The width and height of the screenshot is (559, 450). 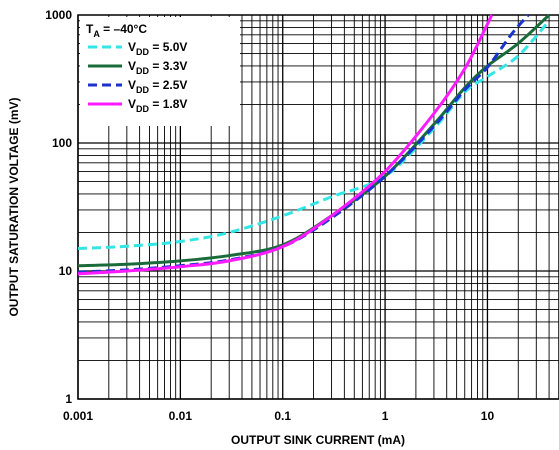 What do you see at coordinates (318, 440) in the screenshot?
I see `x-axis-label: OUTPUT SINK CURRENT (mA)` at bounding box center [318, 440].